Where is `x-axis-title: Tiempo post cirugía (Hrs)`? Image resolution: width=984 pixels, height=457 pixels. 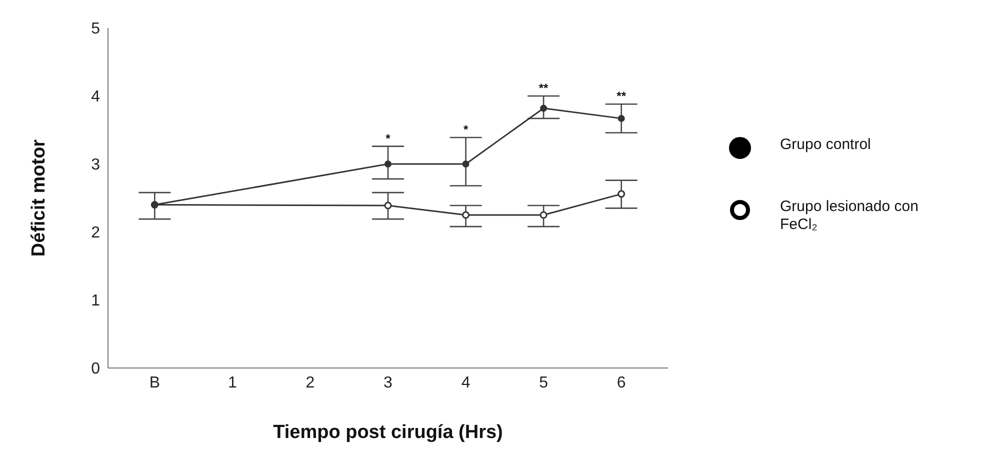
x-axis-title: Tiempo post cirugía (Hrs) is located at coordinates (388, 432).